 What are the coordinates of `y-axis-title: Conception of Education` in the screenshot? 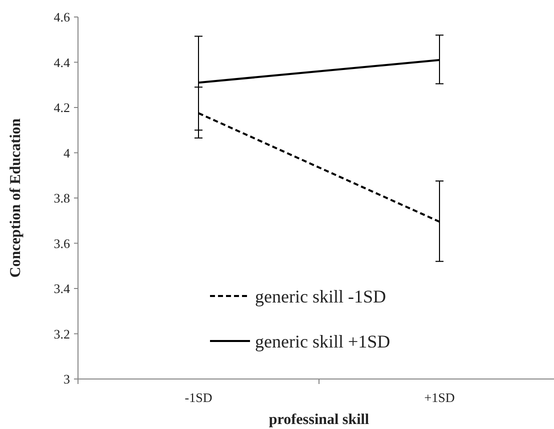 It's located at (16, 198).